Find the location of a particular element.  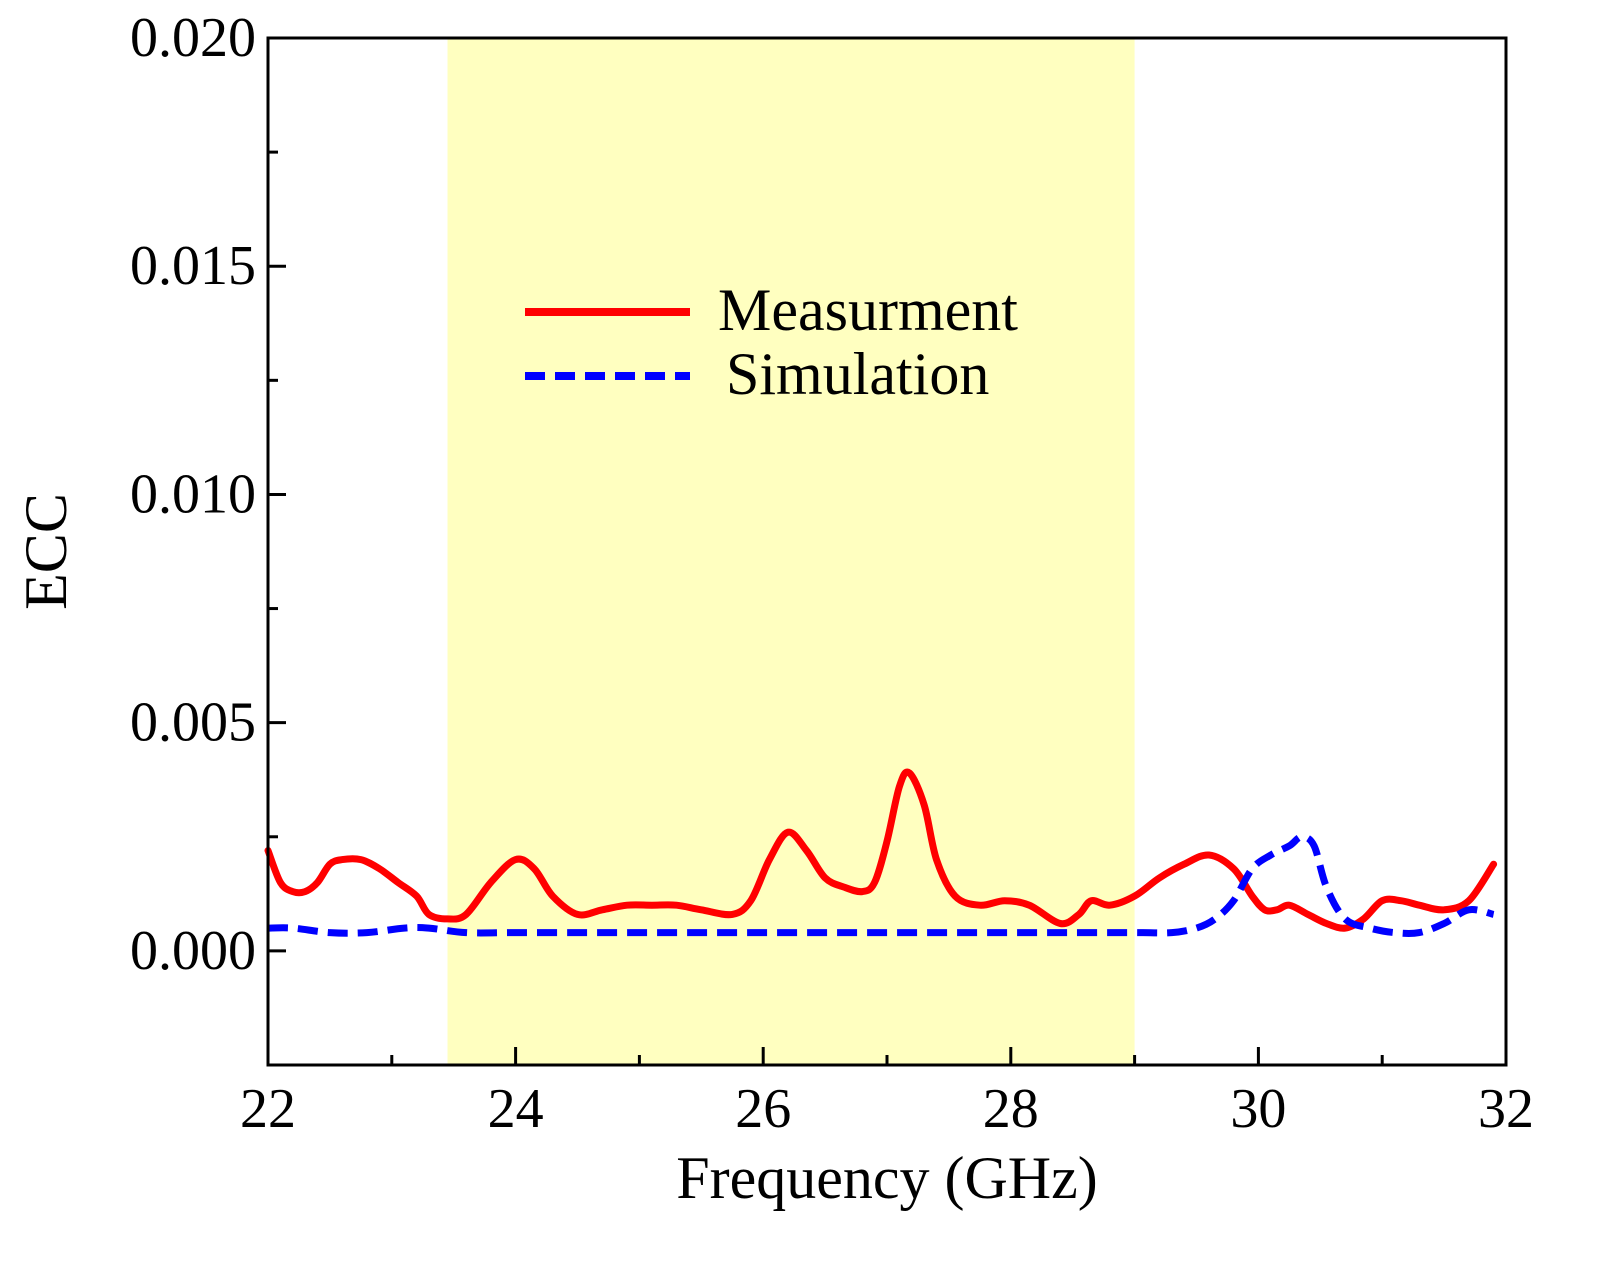

legend-label-simulation: Simulation is located at coordinates (857, 374).